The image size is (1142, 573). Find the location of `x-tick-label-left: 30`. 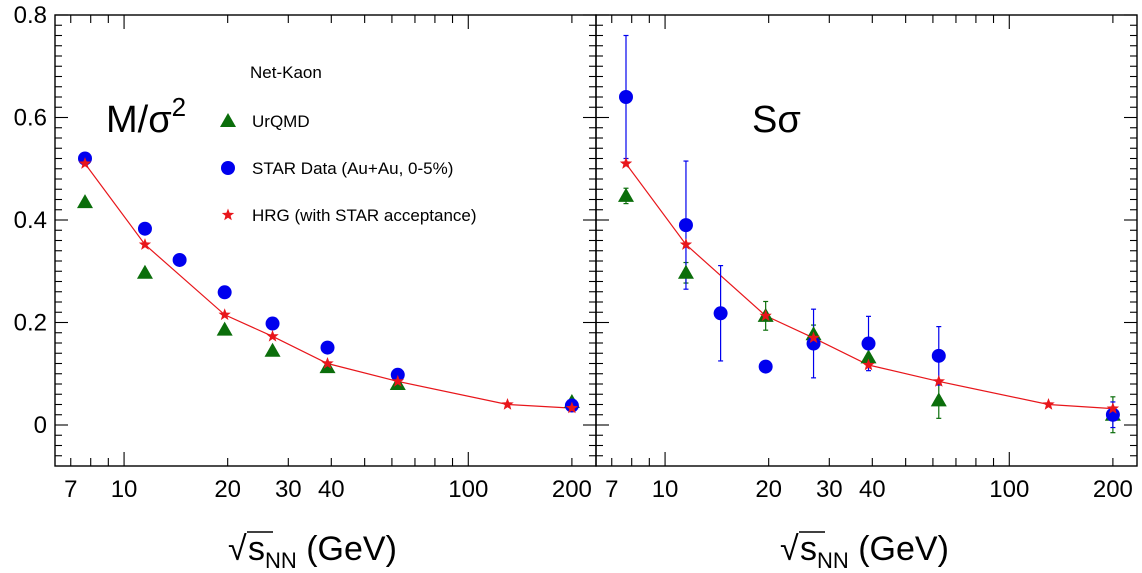

x-tick-label-left: 30 is located at coordinates (288, 489).